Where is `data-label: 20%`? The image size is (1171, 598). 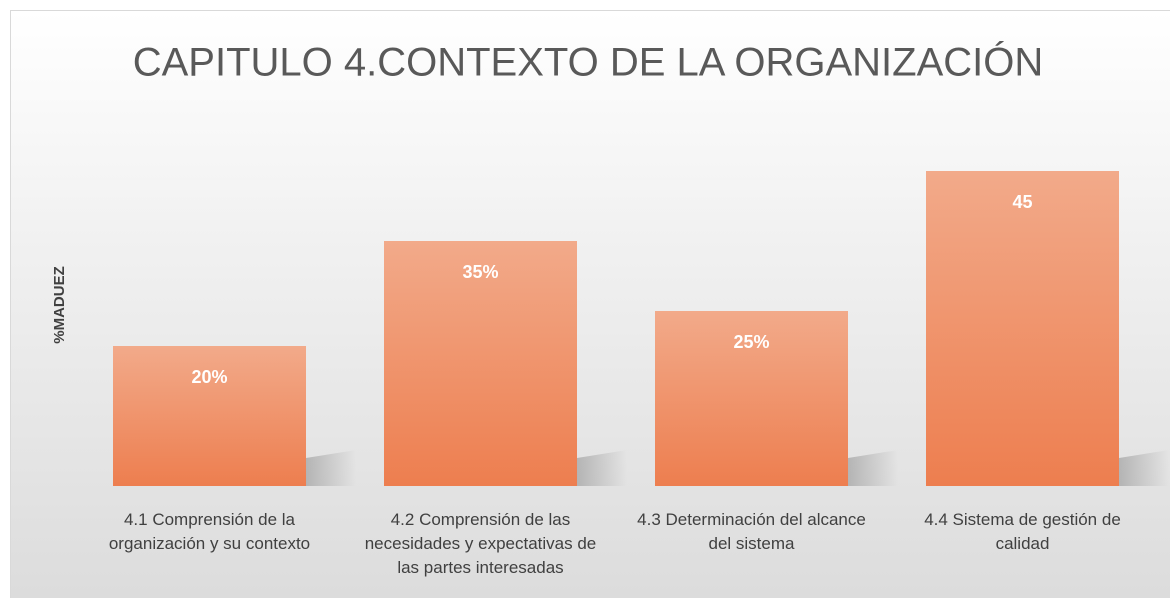
data-label: 20% is located at coordinates (209, 377).